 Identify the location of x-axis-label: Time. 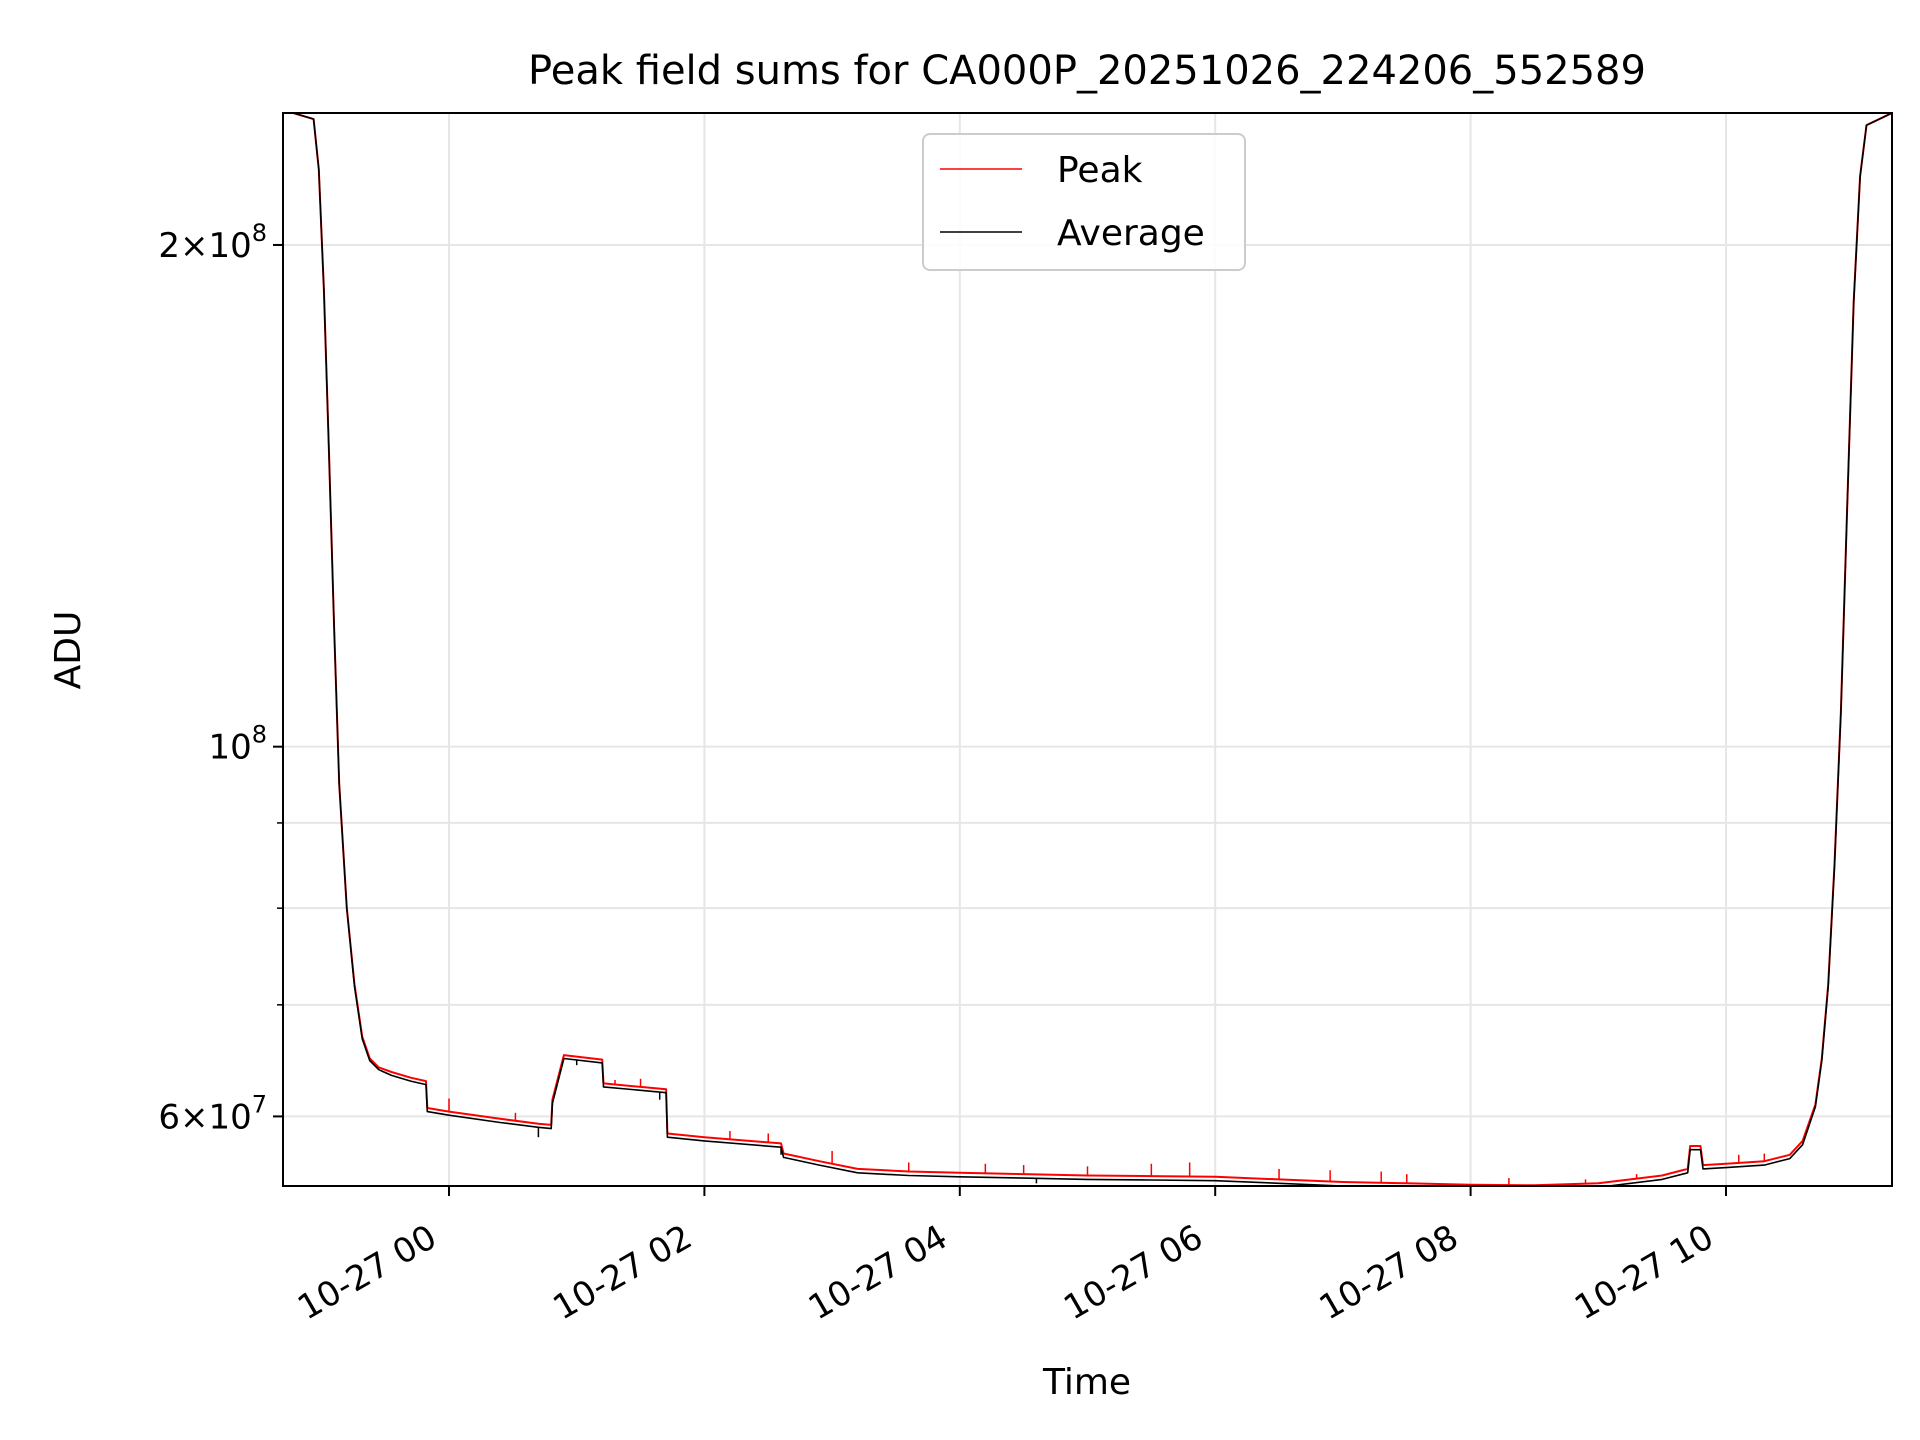
(1086, 1382).